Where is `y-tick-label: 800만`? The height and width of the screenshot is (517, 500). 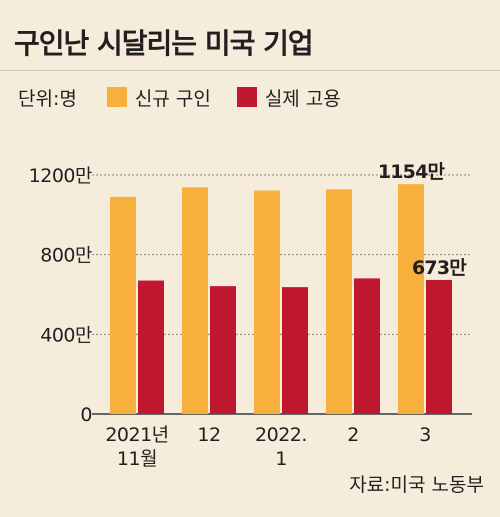
y-tick-label: 800만 is located at coordinates (66, 256).